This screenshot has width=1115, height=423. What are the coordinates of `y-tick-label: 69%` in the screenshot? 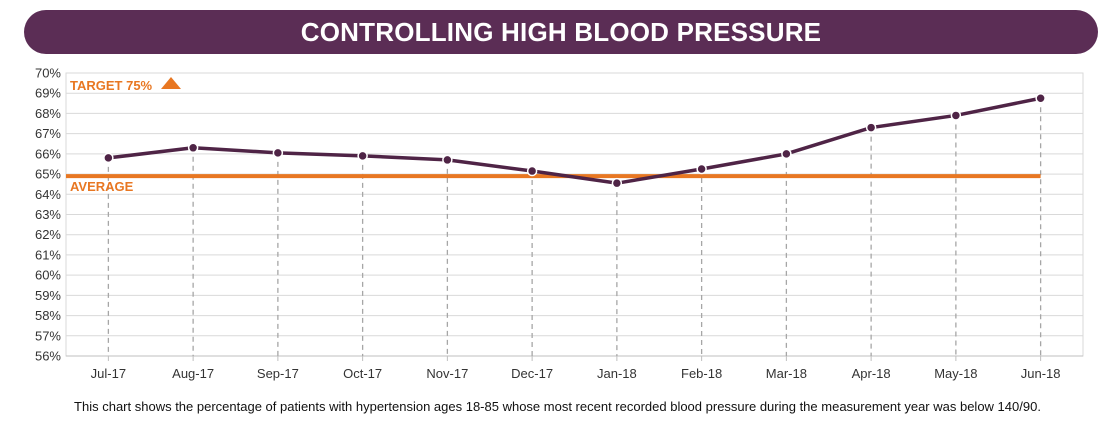 It's located at (48, 93).